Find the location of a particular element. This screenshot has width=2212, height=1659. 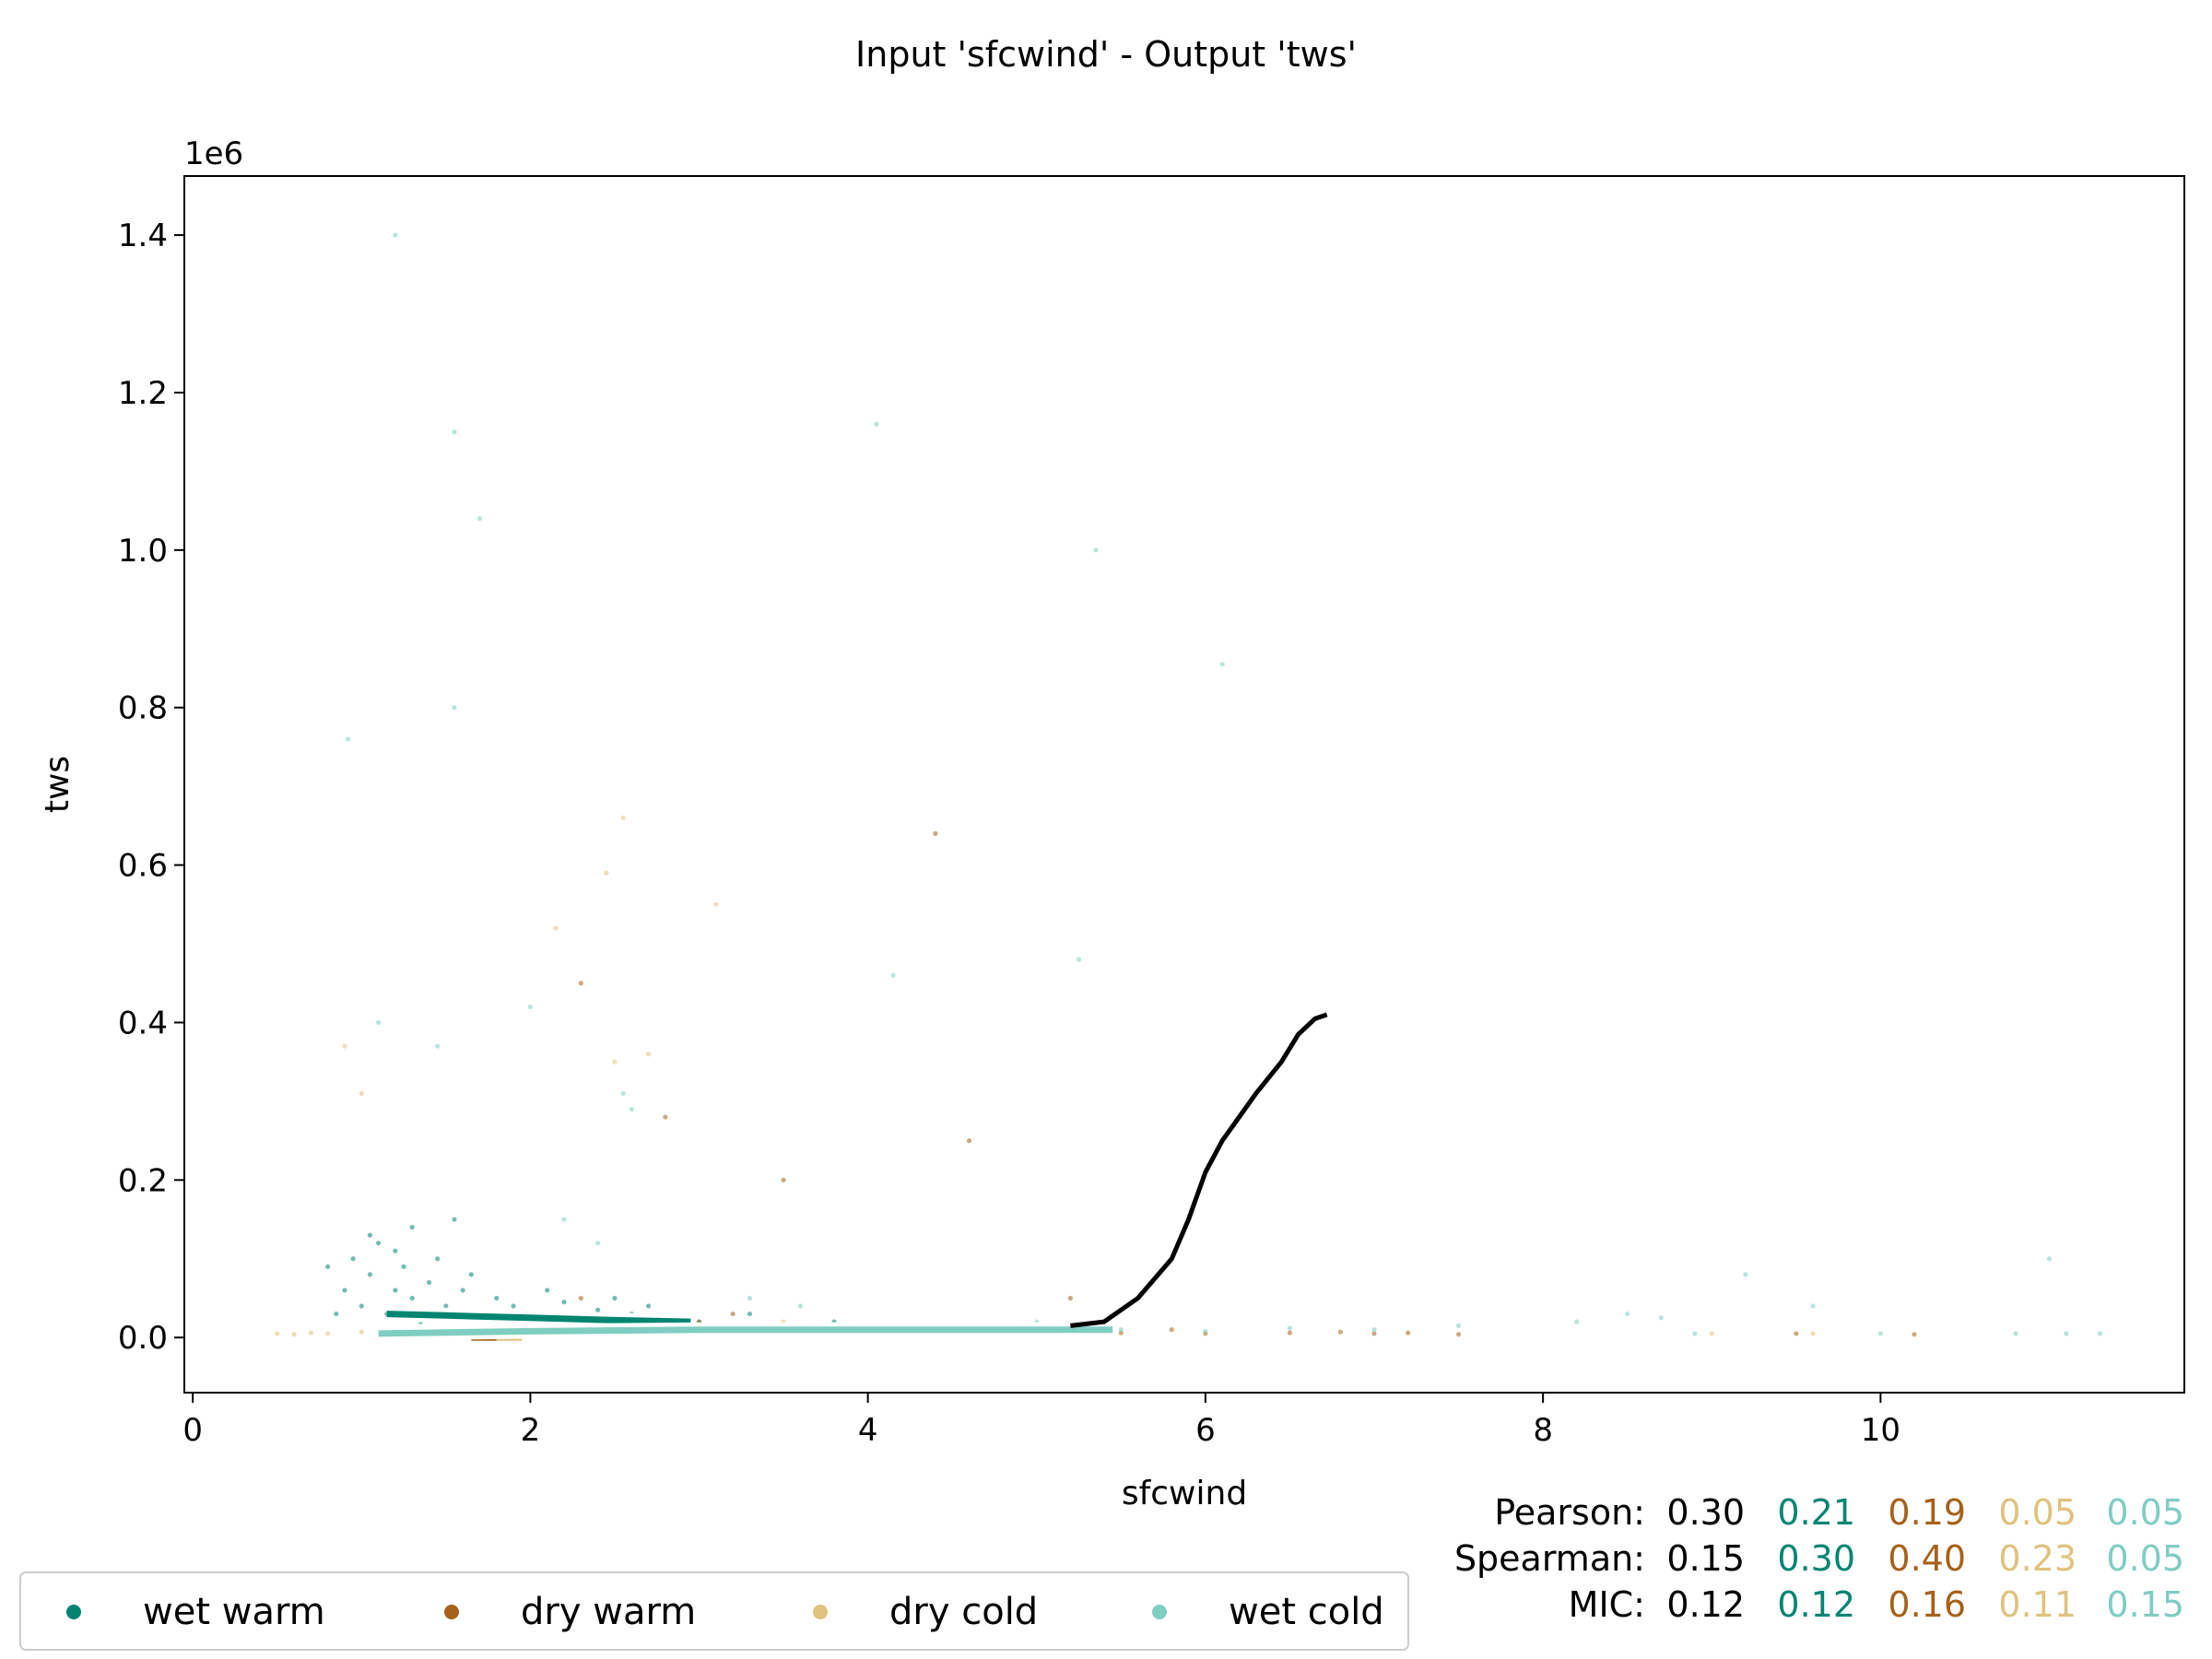

y-tick-label: 0.0 is located at coordinates (143, 1338).